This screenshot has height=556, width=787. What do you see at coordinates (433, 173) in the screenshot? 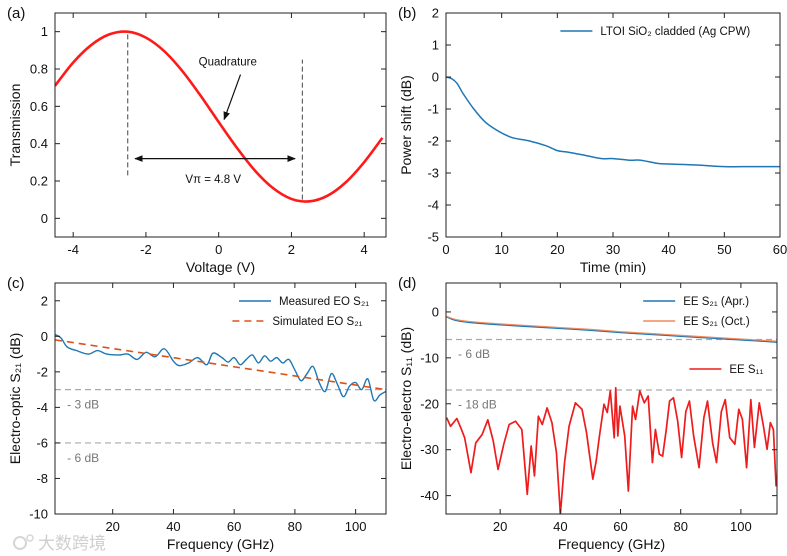
I see `y-tick-label: -3` at bounding box center [433, 173].